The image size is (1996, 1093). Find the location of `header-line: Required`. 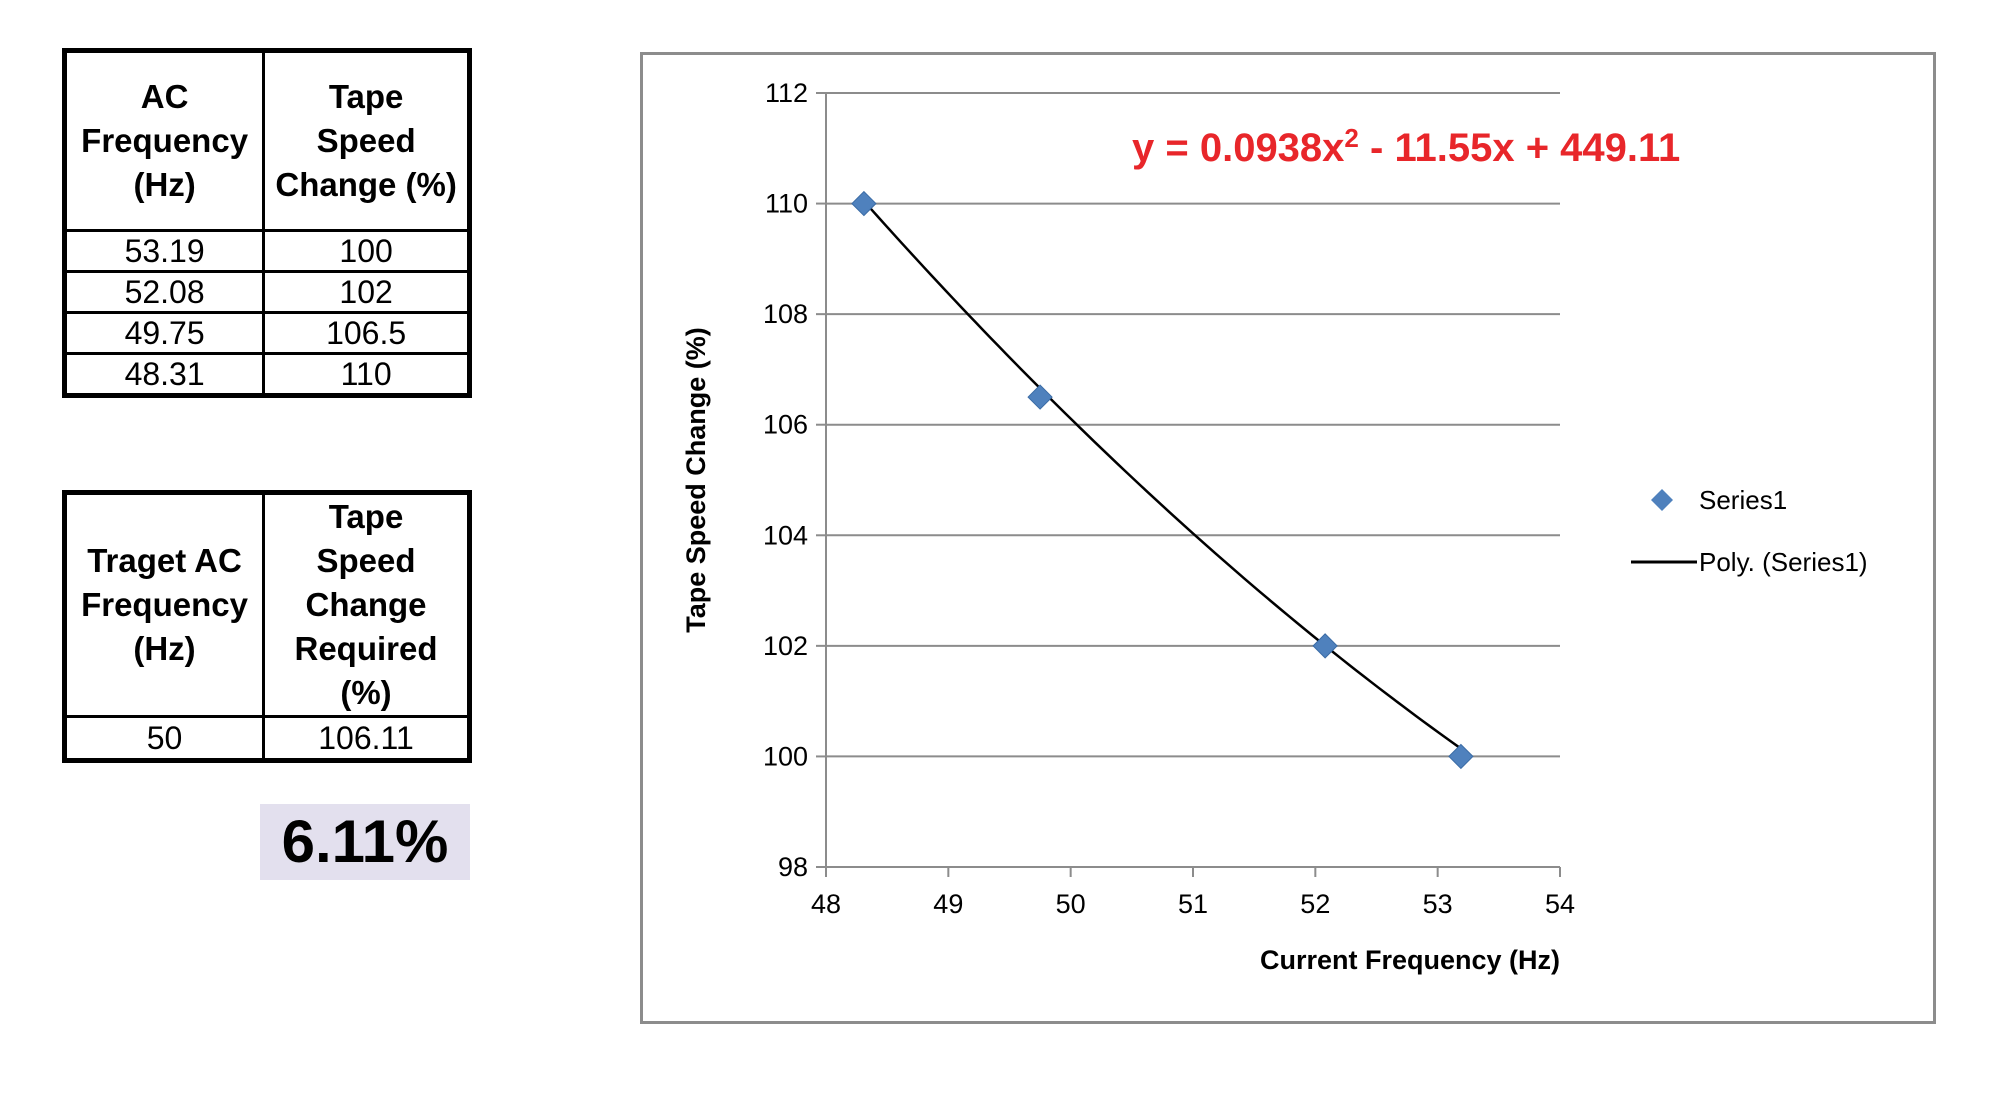

header-line: Required is located at coordinates (366, 648).